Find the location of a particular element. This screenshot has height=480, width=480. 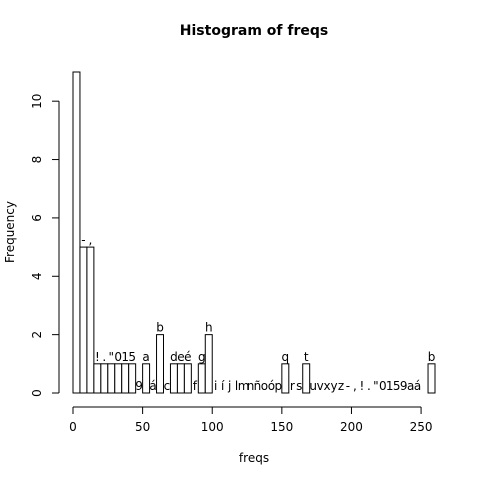

bar-label: í is located at coordinates (223, 386).